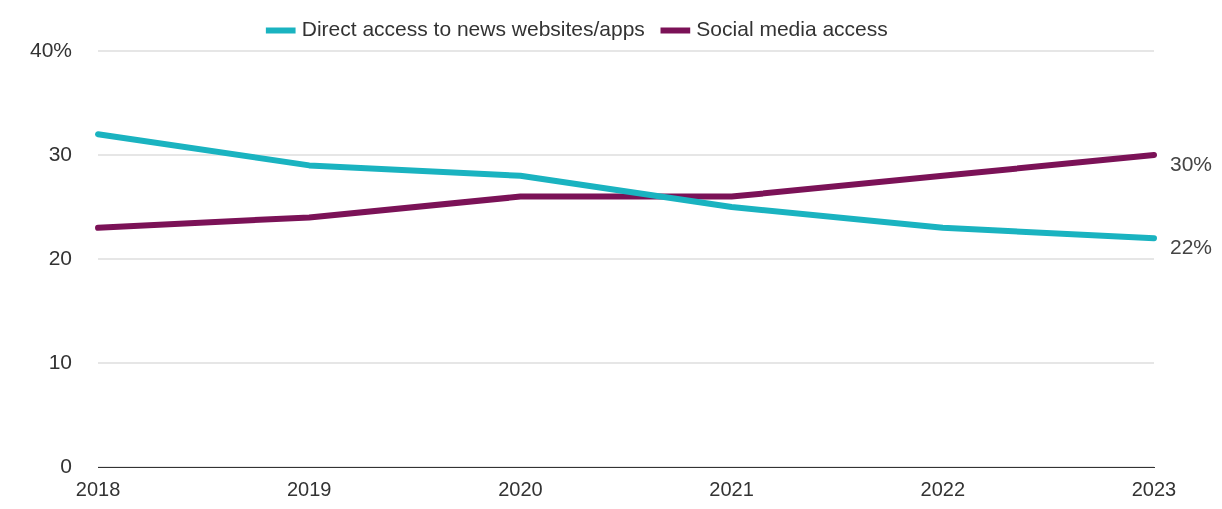  Describe the element at coordinates (51, 49) in the screenshot. I see `y-tick-label: 40%` at that location.